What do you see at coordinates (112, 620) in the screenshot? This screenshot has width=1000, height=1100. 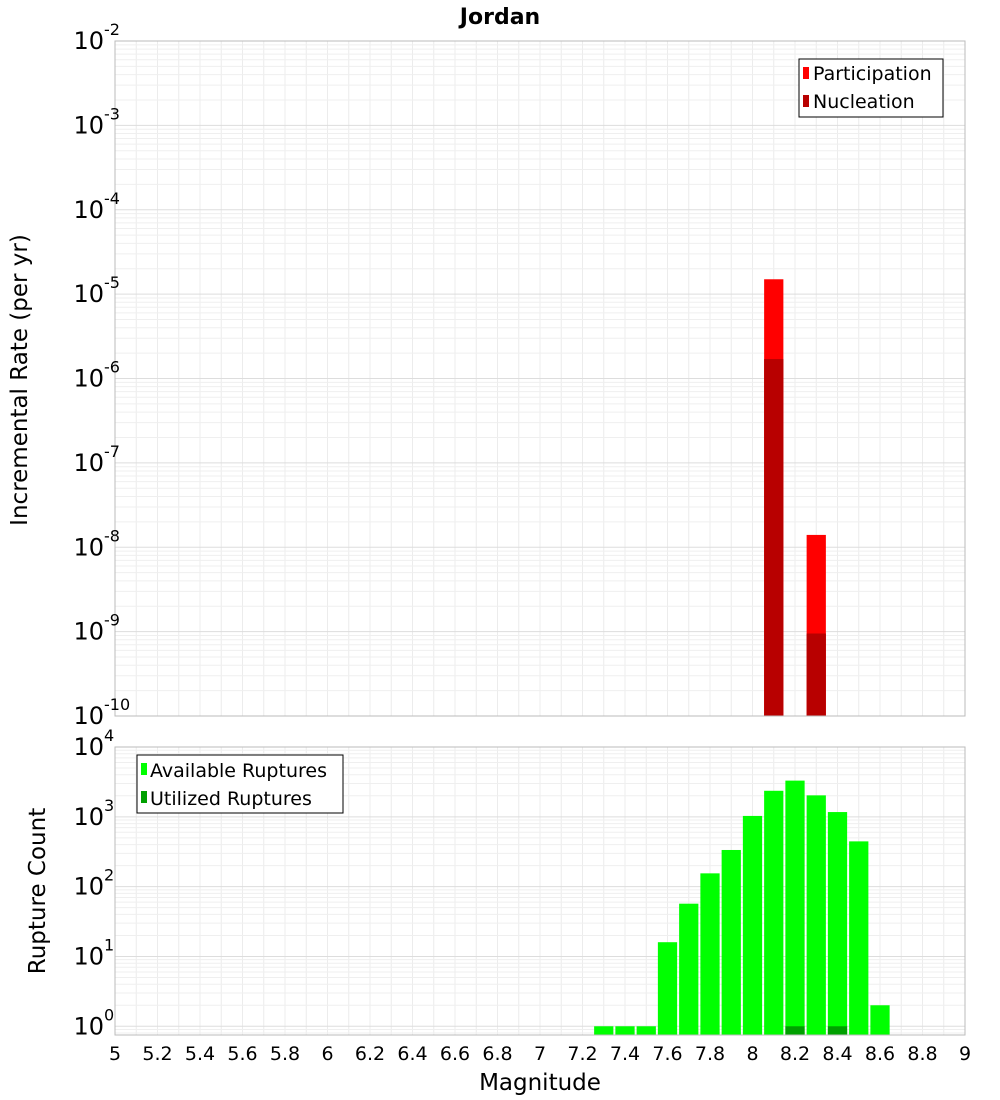 I see `svg-text: -9` at bounding box center [112, 620].